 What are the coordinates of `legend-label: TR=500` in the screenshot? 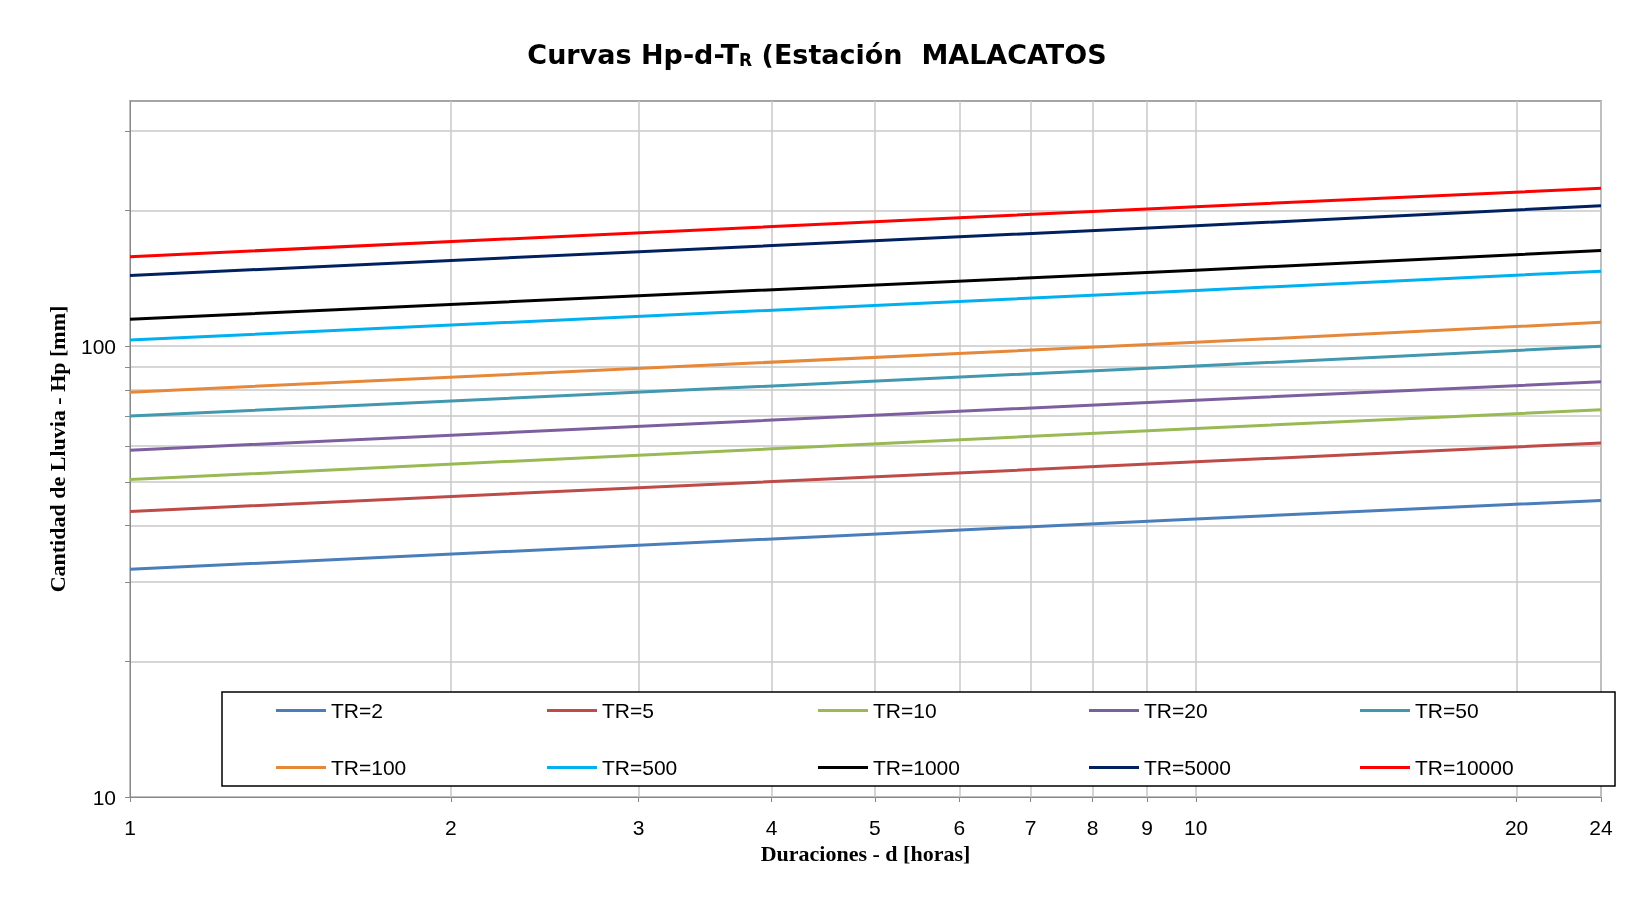 It's located at (640, 767).